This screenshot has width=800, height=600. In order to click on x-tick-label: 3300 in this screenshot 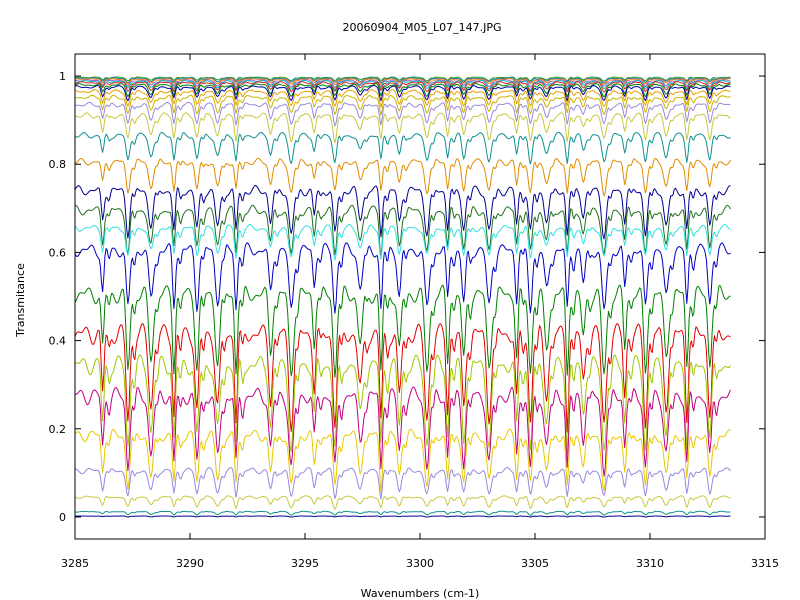, I will do `click(420, 563)`.